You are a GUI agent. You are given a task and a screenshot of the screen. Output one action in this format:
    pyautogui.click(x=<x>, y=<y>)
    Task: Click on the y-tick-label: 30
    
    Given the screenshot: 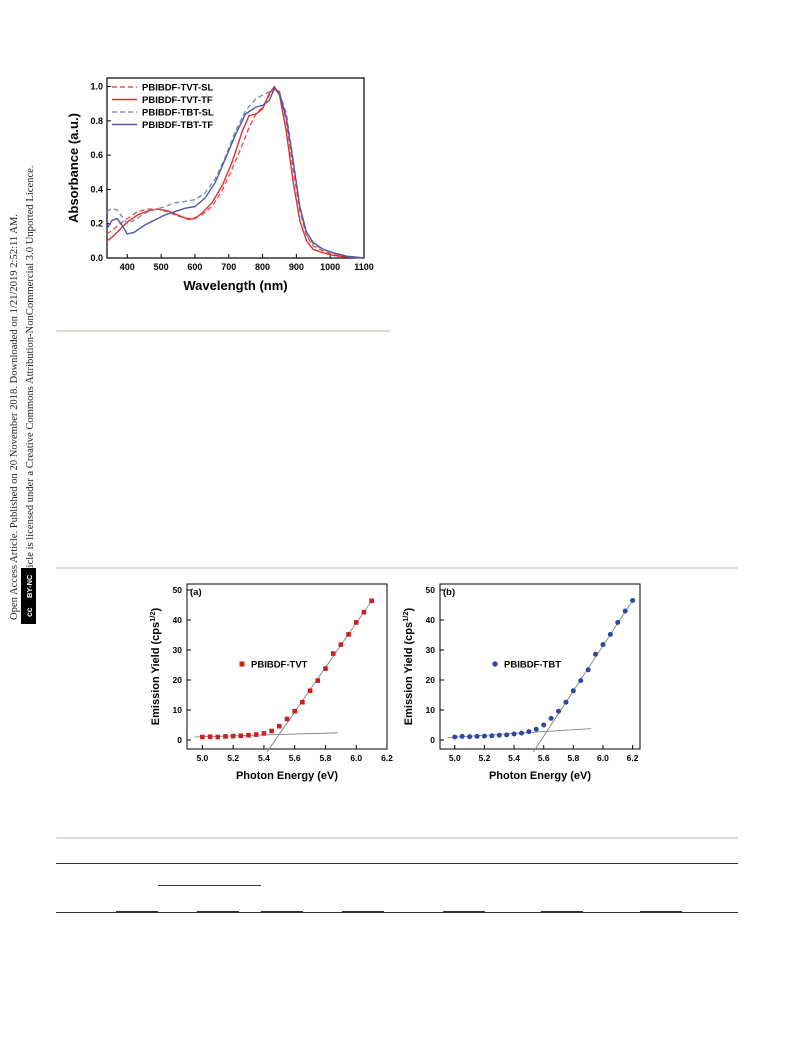 What is the action you would take?
    pyautogui.click(x=431, y=650)
    